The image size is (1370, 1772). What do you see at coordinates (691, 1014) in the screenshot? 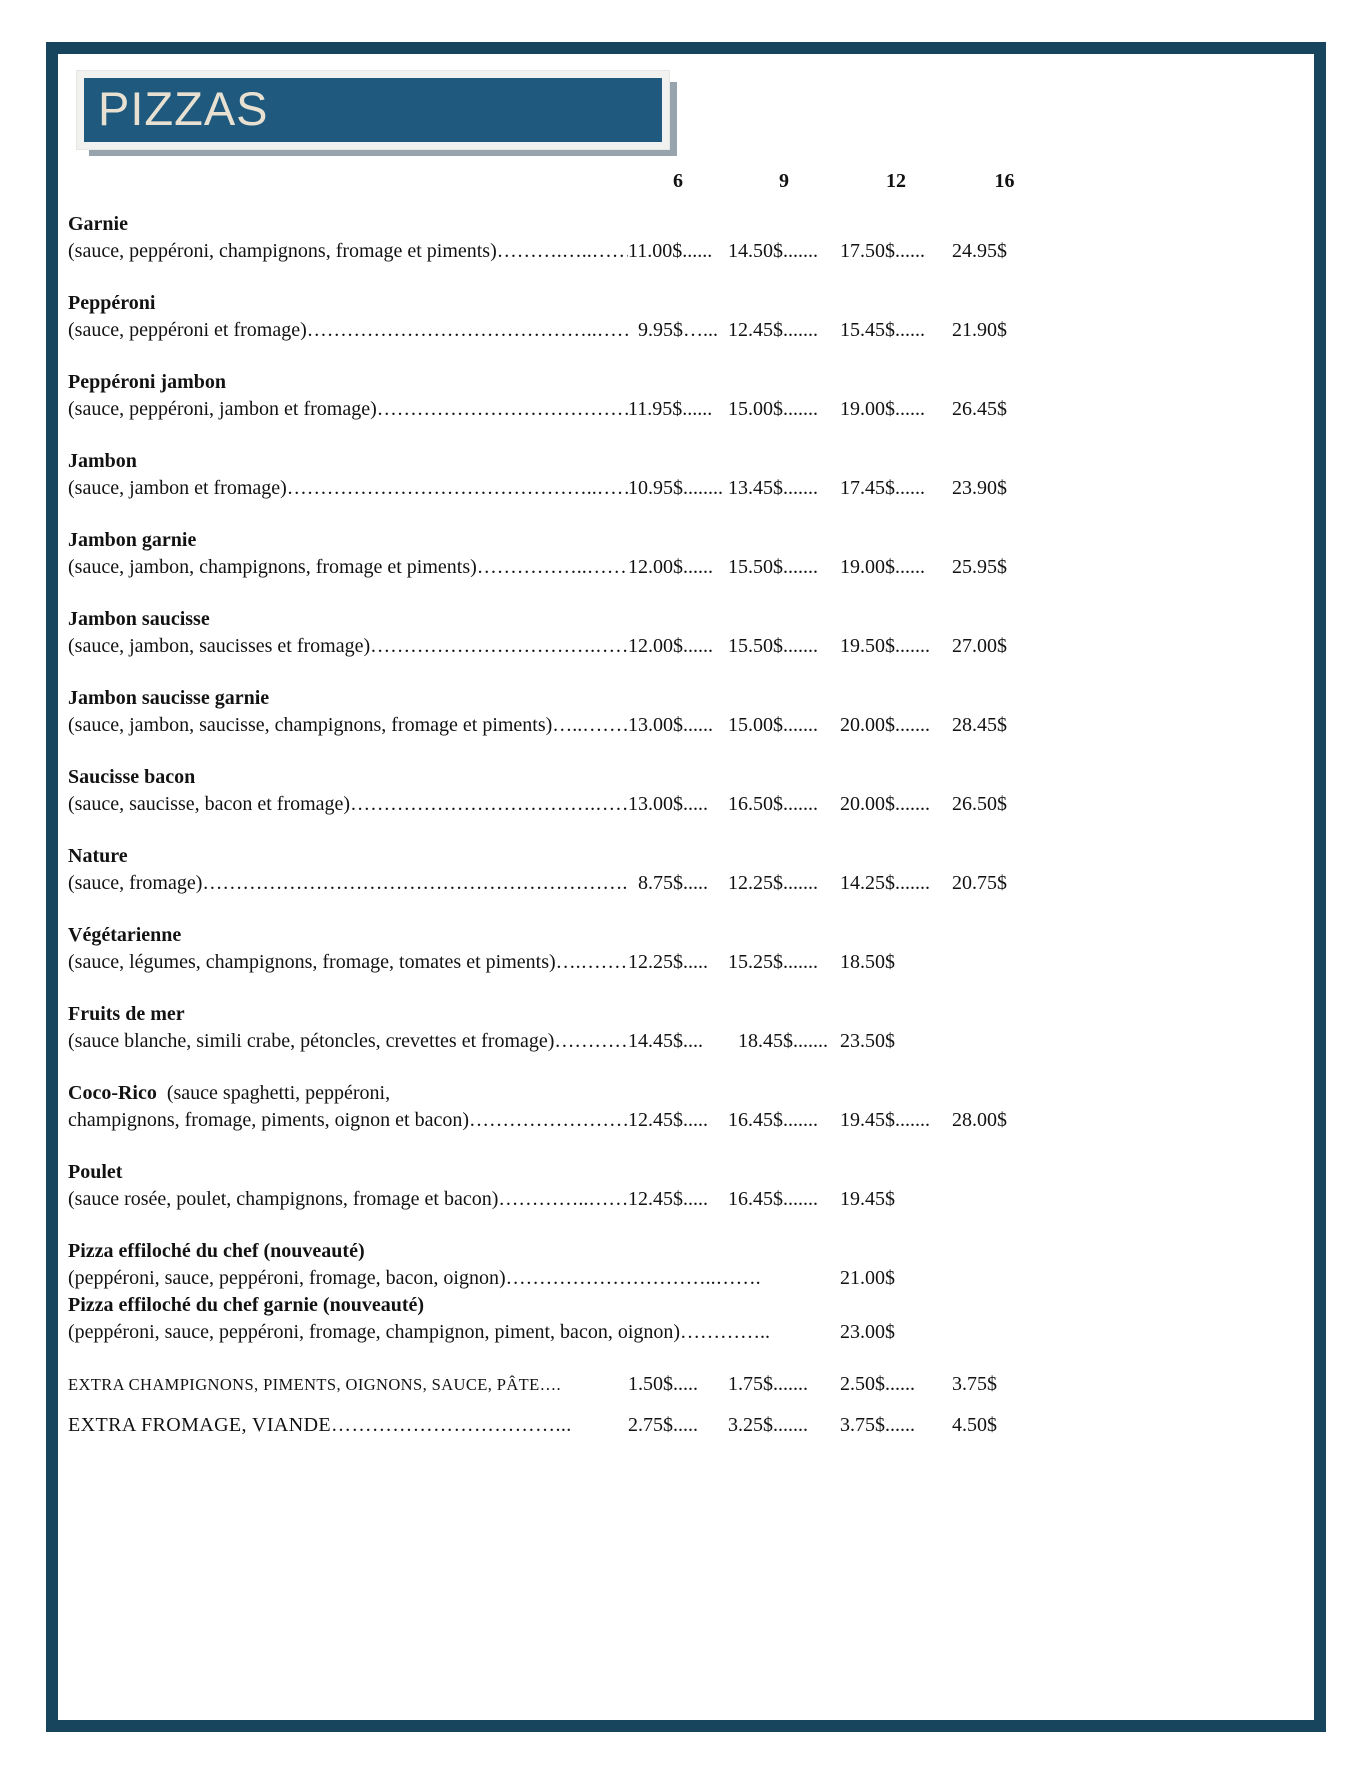
I see `item-name-line: Fruits de mer` at bounding box center [691, 1014].